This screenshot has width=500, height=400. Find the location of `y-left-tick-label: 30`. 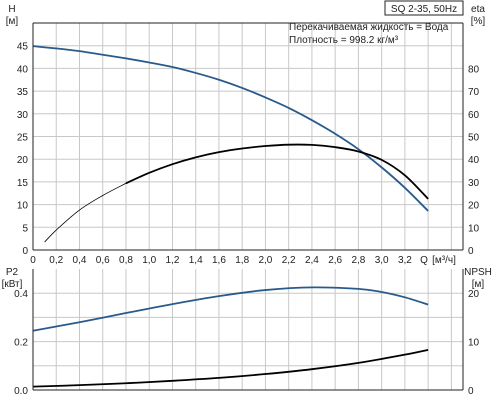

y-left-tick-label: 30 is located at coordinates (23, 115).